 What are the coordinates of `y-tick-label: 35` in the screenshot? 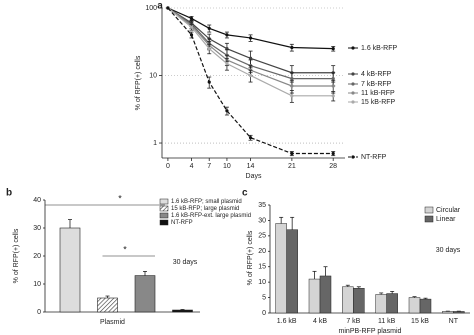 It's located at (262, 205).